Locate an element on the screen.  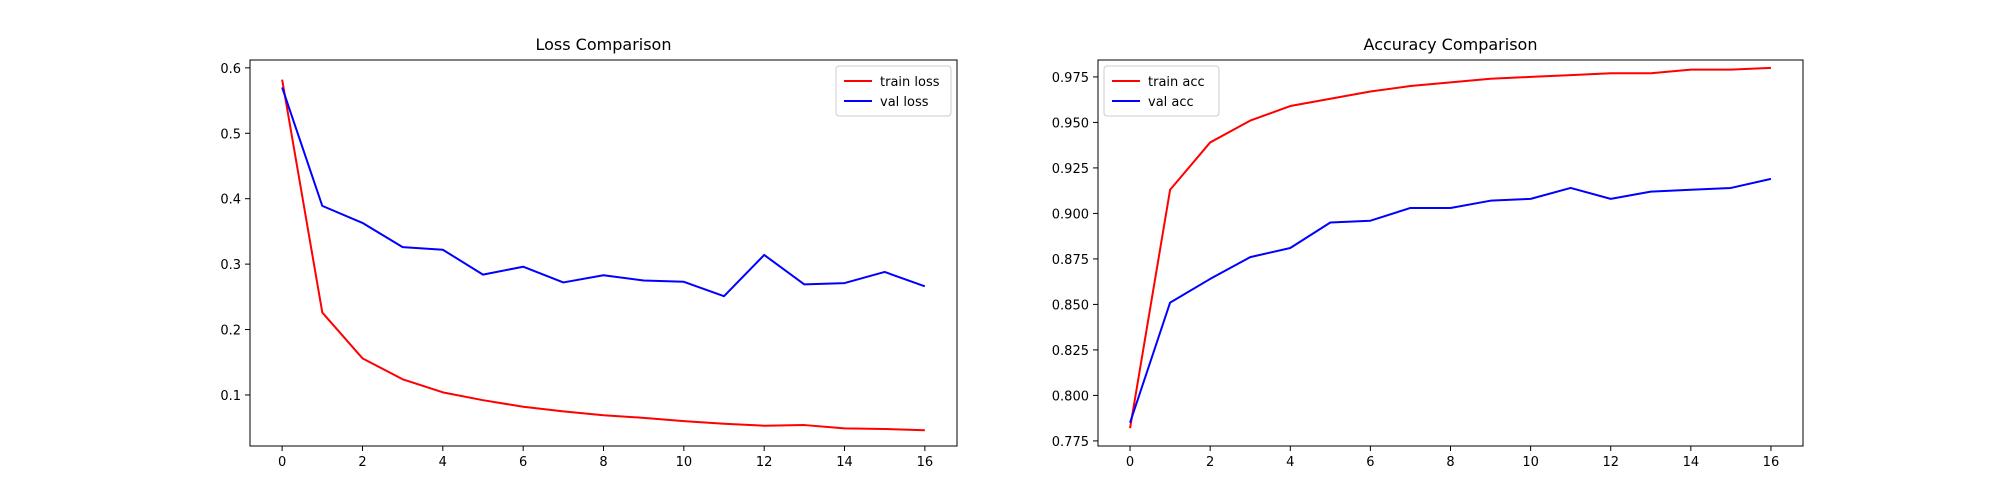
y-tick-label: 0.5 is located at coordinates (230, 134).